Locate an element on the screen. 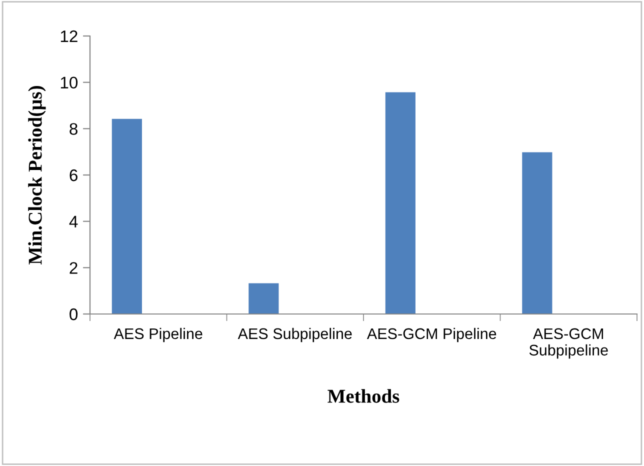  x-tick-label: AES Subpipeline is located at coordinates (295, 335).